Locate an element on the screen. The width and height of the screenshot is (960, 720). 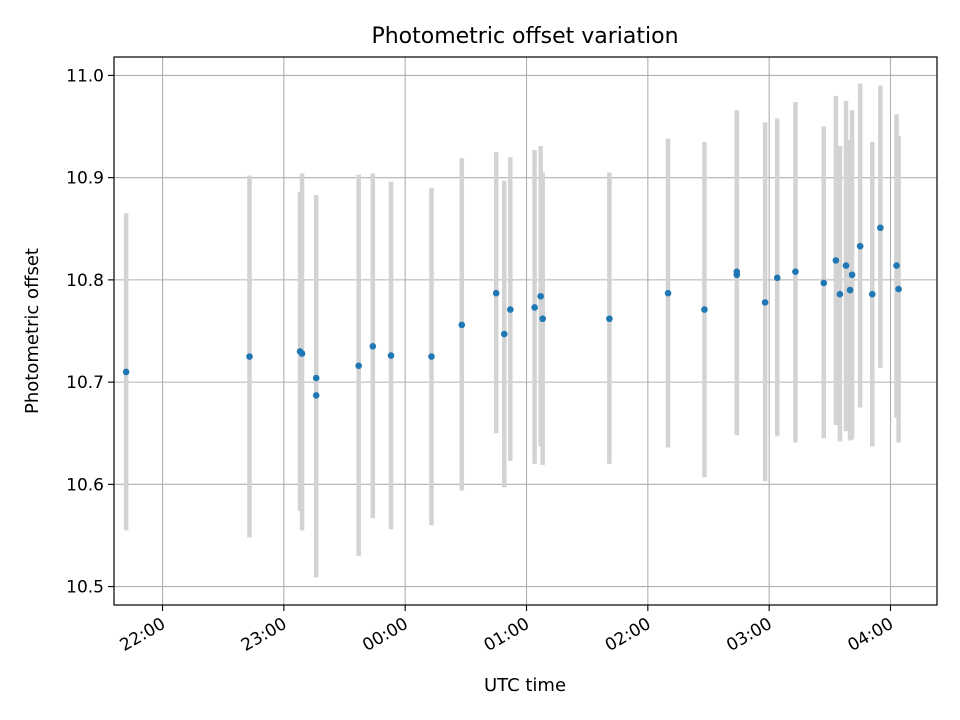
y-tick-label: 10.7 is located at coordinates (85, 383).